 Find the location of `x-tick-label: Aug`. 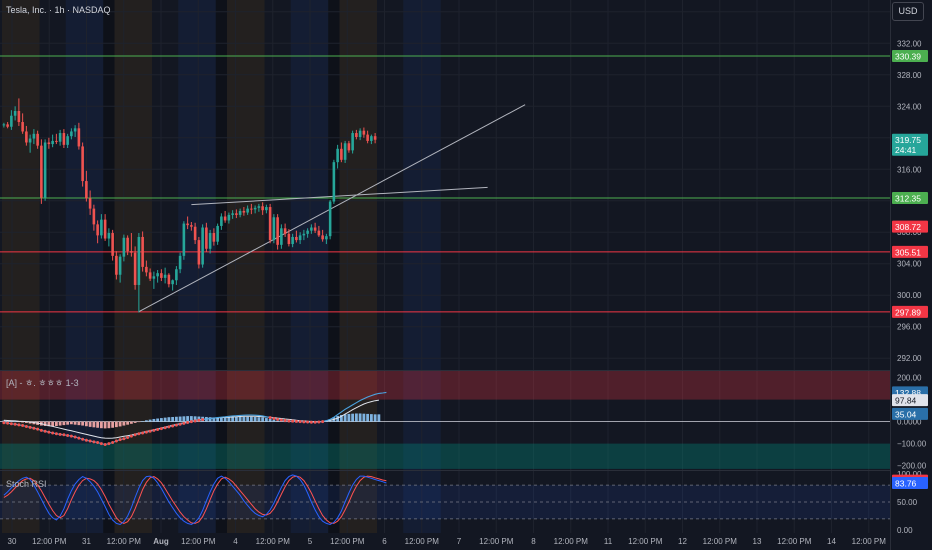

x-tick-label: Aug is located at coordinates (161, 541).